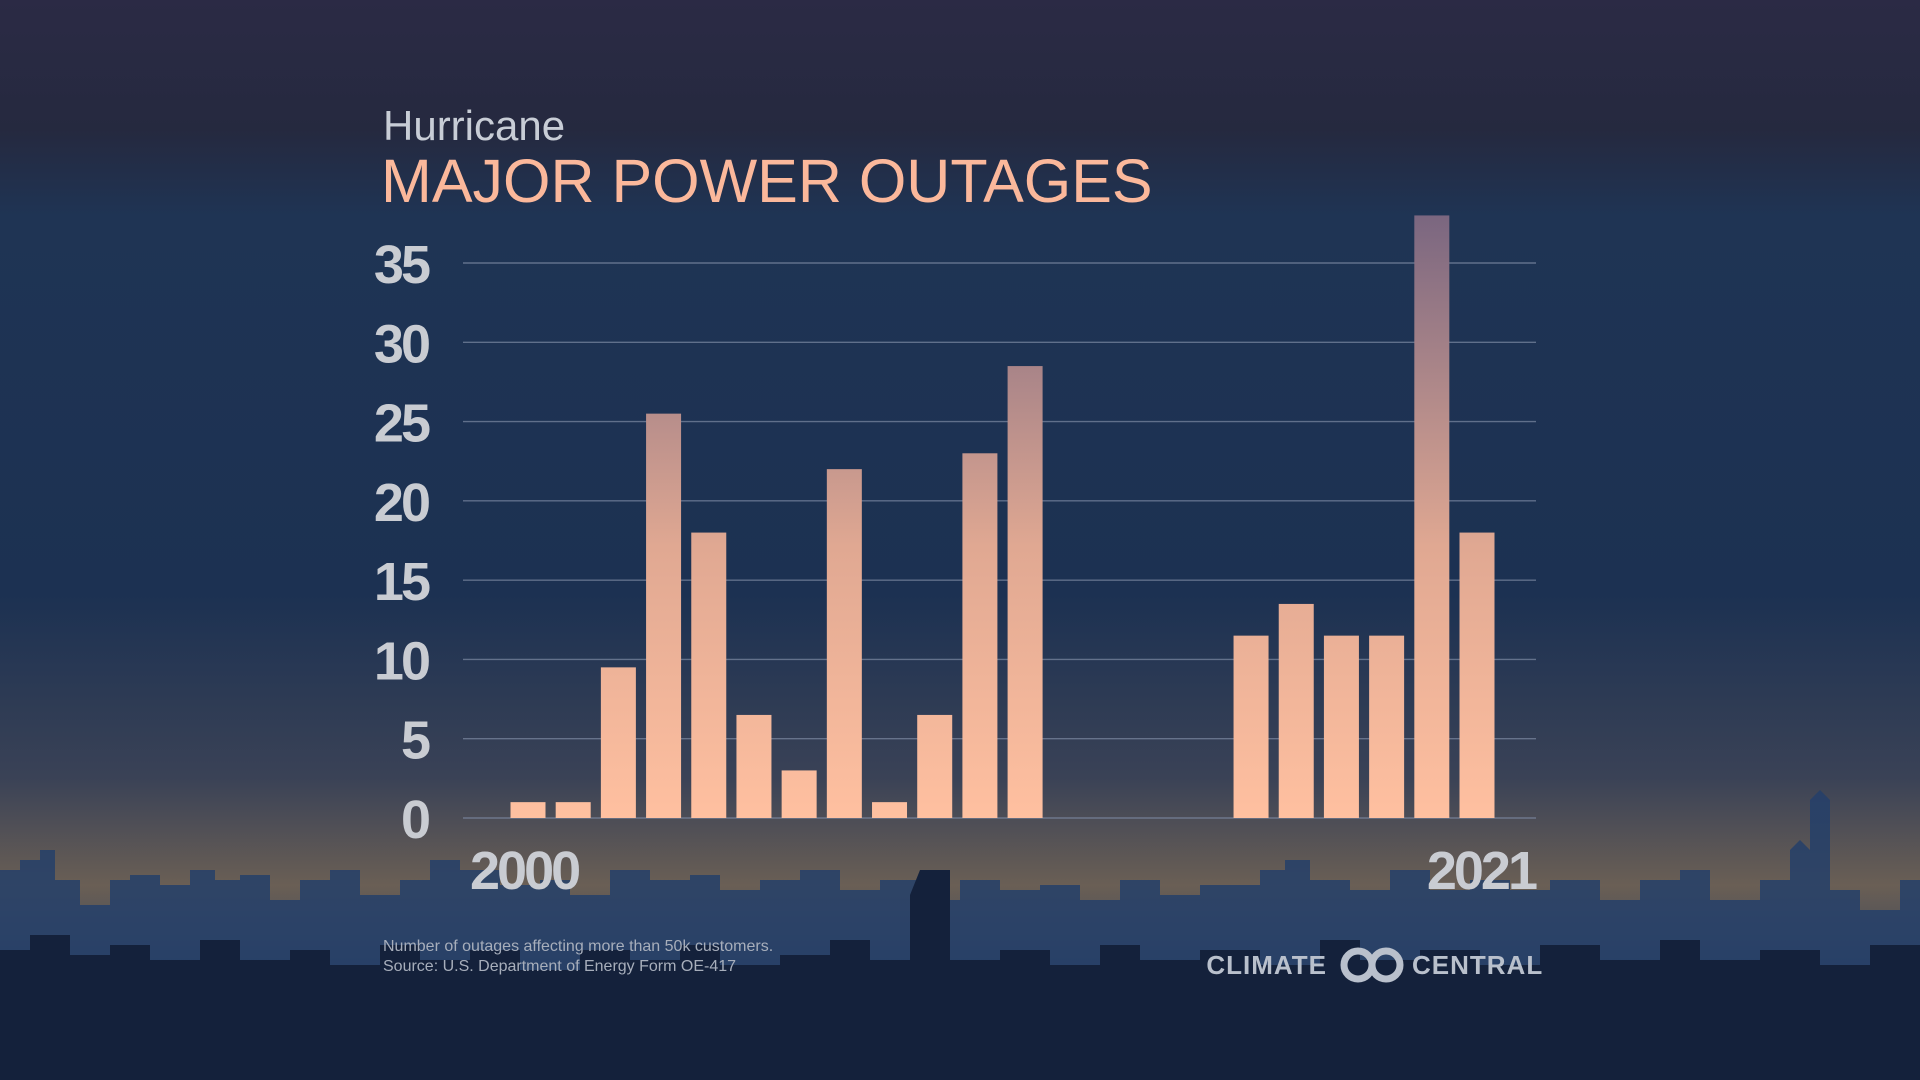 The width and height of the screenshot is (1920, 1080). What do you see at coordinates (401, 344) in the screenshot?
I see `y-tick-label: 30` at bounding box center [401, 344].